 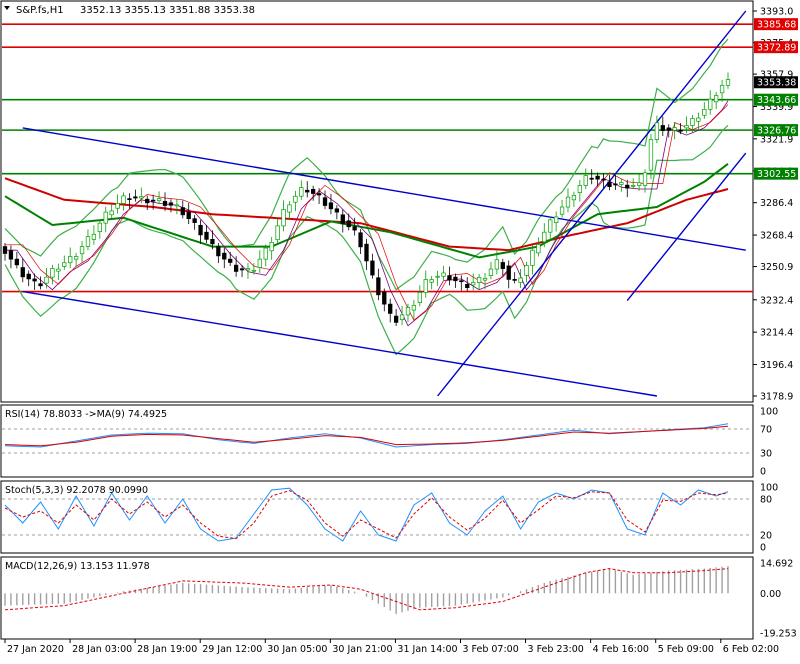 I want to click on x-tick-label: 5 Feb 09:00, so click(x=686, y=649).